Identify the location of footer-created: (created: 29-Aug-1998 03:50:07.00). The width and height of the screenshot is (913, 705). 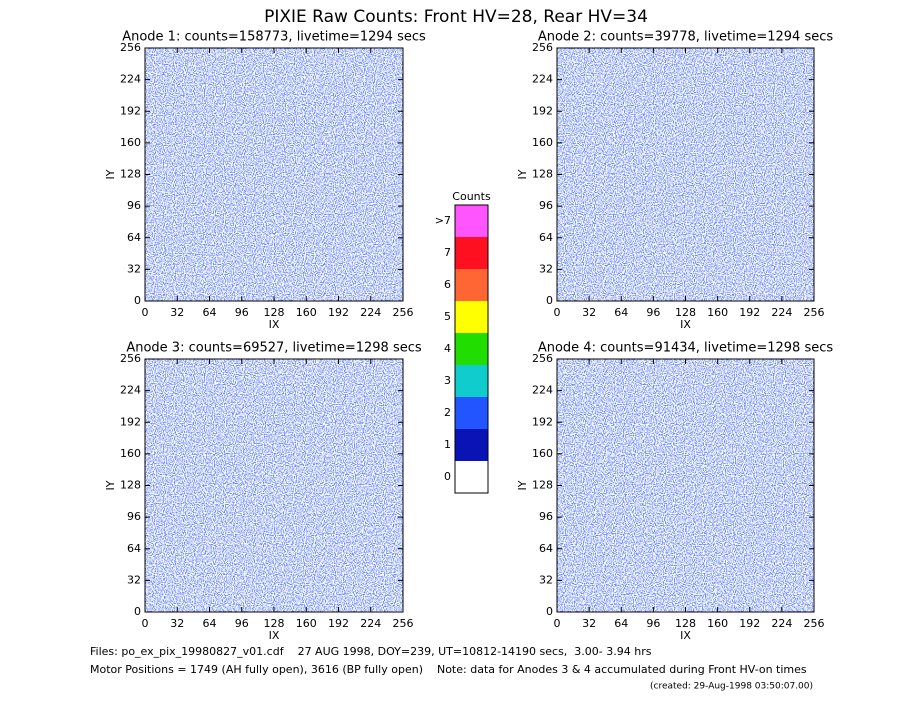
(731, 687).